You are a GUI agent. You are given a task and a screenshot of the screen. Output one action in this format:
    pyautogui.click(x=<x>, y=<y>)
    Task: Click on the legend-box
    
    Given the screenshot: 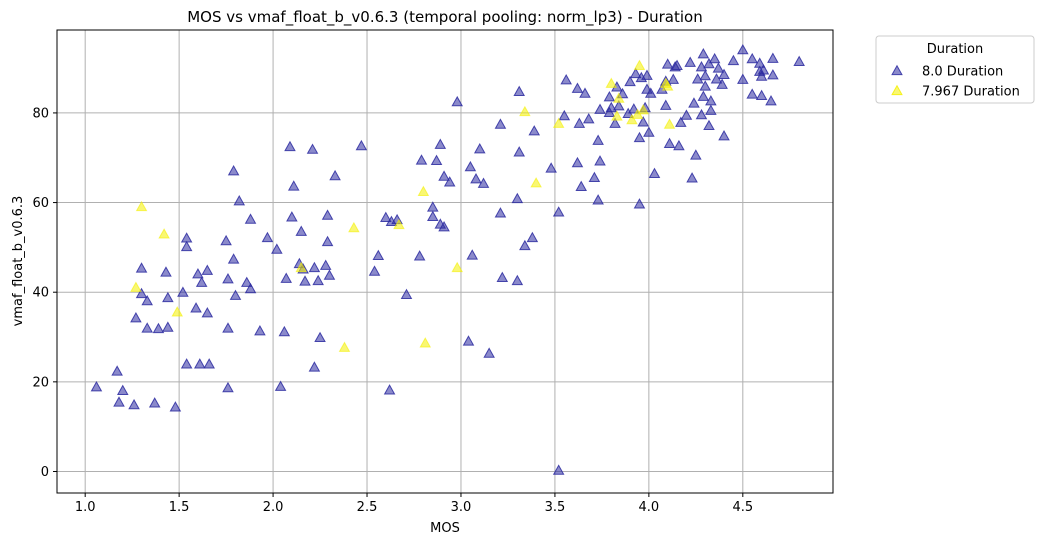 What is the action you would take?
    pyautogui.click(x=955, y=69)
    